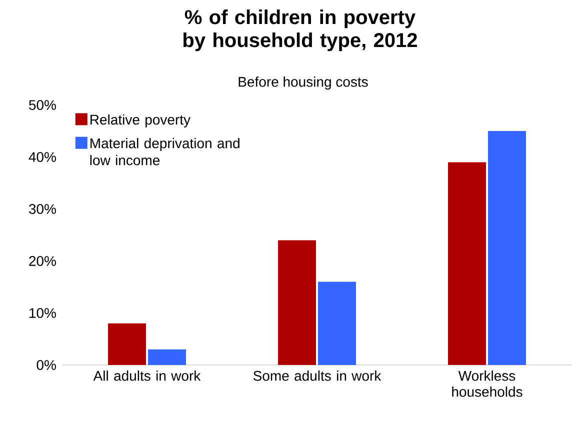  What do you see at coordinates (43, 313) in the screenshot?
I see `y-tick-label: 10%` at bounding box center [43, 313].